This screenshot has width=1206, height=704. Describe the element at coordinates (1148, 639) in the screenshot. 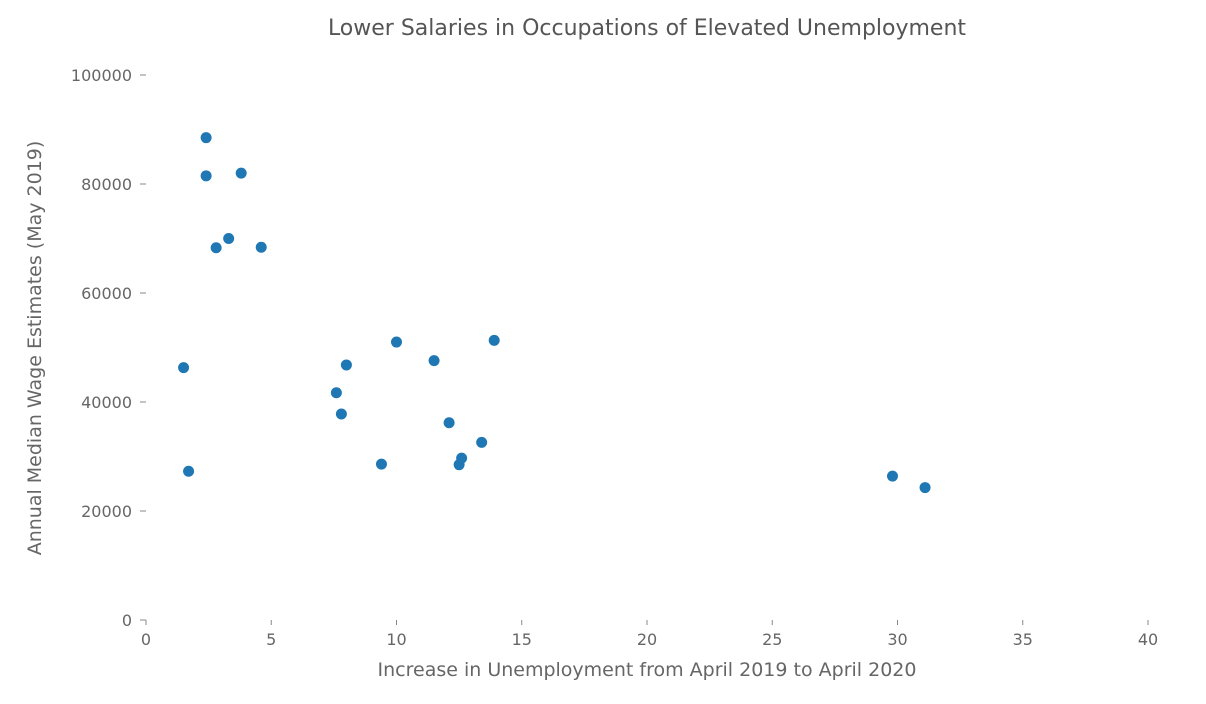

I see `x-tick-label: 40` at that location.